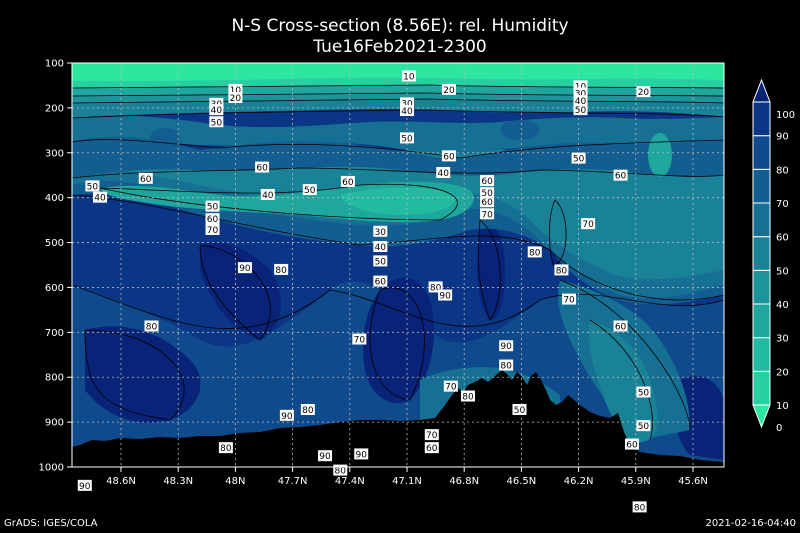 The height and width of the screenshot is (533, 800). I want to click on svg-text: 30, so click(407, 104).